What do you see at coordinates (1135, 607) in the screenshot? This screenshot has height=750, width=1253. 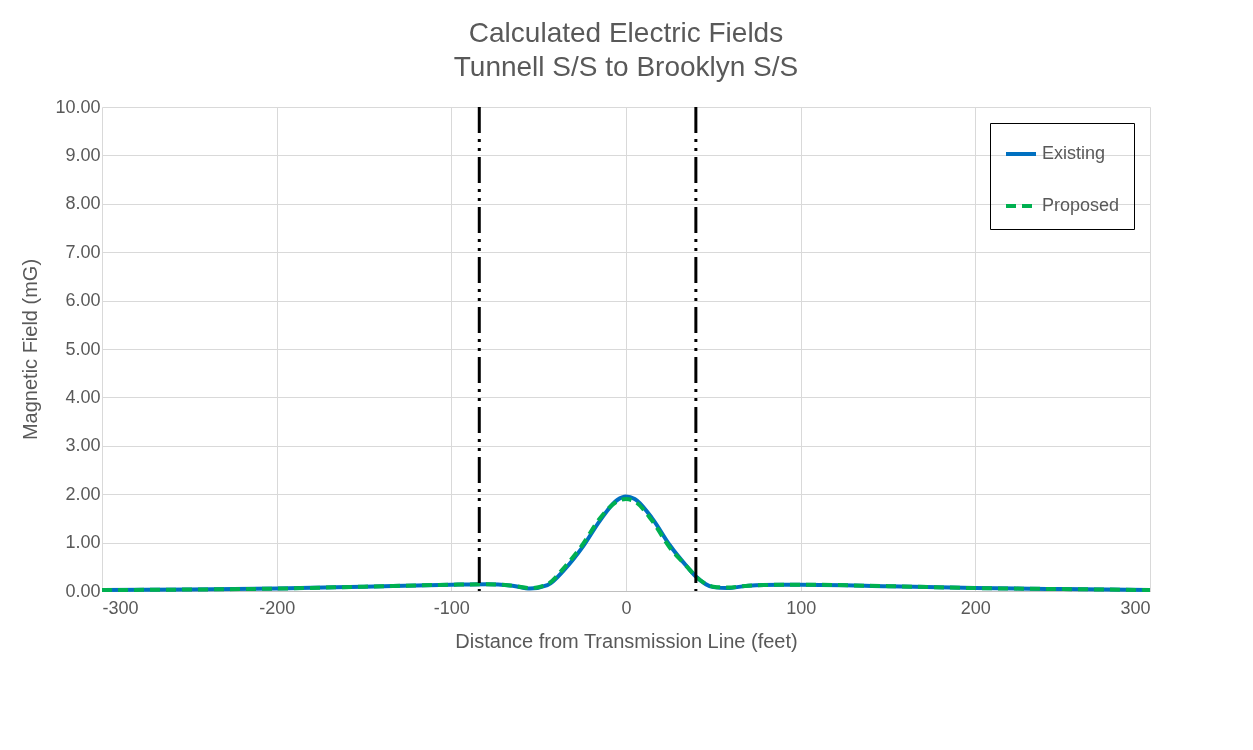 I see `x-tick-label: 300` at bounding box center [1135, 607].